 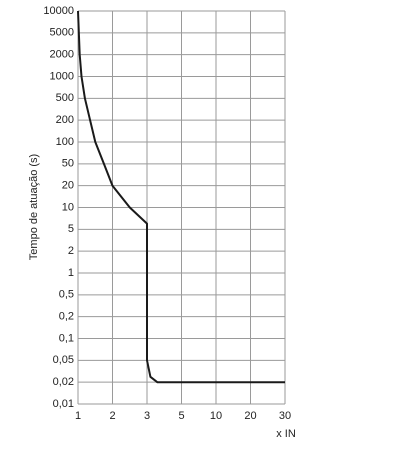 I want to click on y-tick-label: 0,5, so click(x=66, y=295).